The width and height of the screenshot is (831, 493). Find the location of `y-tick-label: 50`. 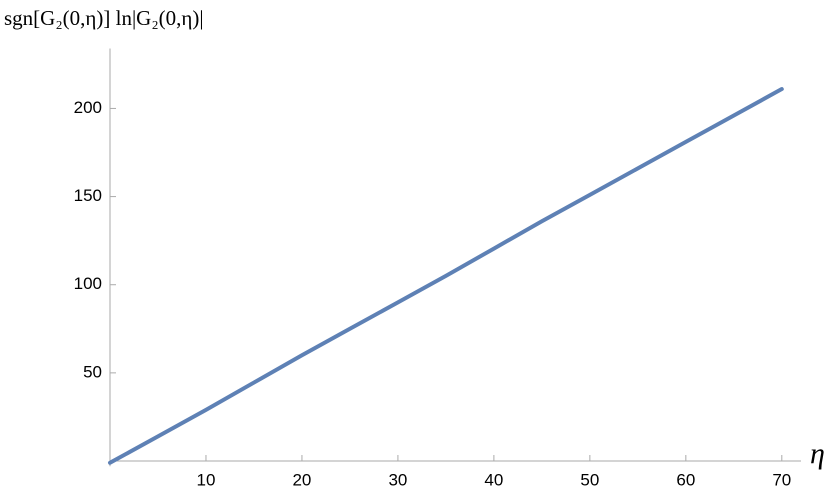

y-tick-label: 50 is located at coordinates (92, 371).